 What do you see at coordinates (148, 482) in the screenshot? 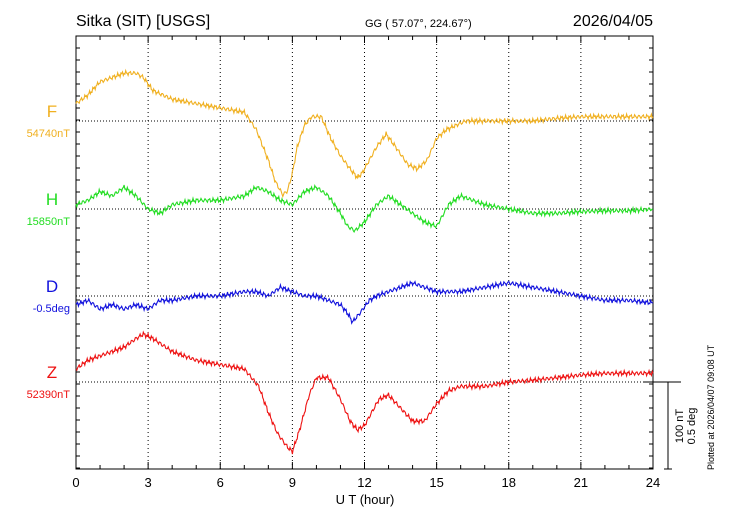
I see `x-tick-label: 3` at bounding box center [148, 482].